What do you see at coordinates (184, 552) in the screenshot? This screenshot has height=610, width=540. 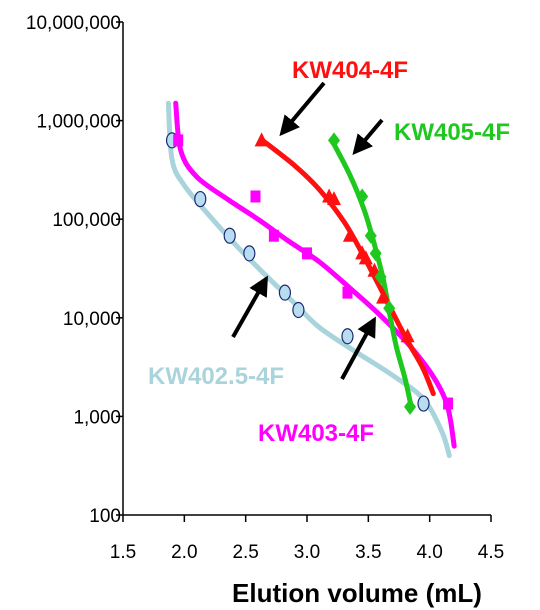 I see `x-tick-label: 2.0` at bounding box center [184, 552].